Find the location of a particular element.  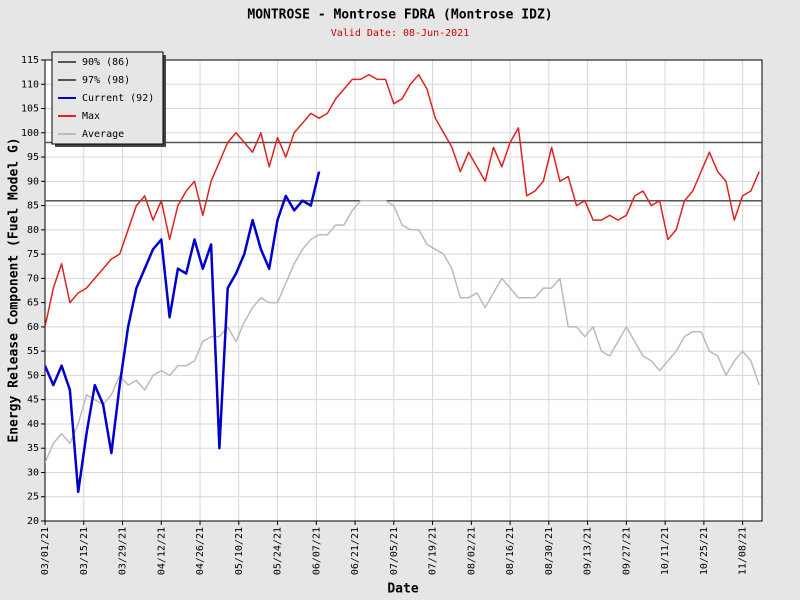

x-tick-label: 05/24/21 is located at coordinates (278, 551).